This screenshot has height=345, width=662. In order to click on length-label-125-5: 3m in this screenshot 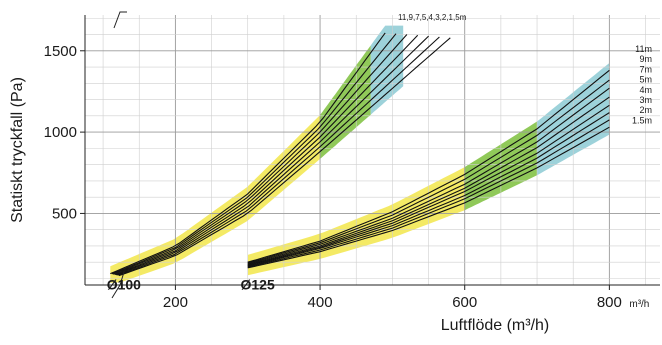, I will do `click(645, 100)`.